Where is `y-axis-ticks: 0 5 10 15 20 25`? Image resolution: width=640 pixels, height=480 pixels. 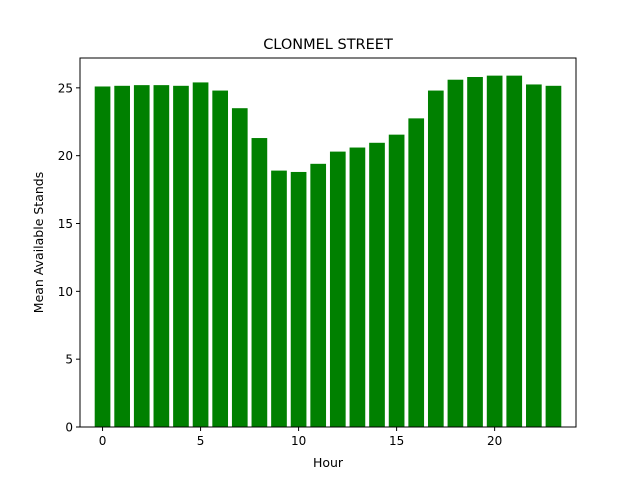 y-axis-ticks: 0 5 10 15 20 25 is located at coordinates (69, 258).